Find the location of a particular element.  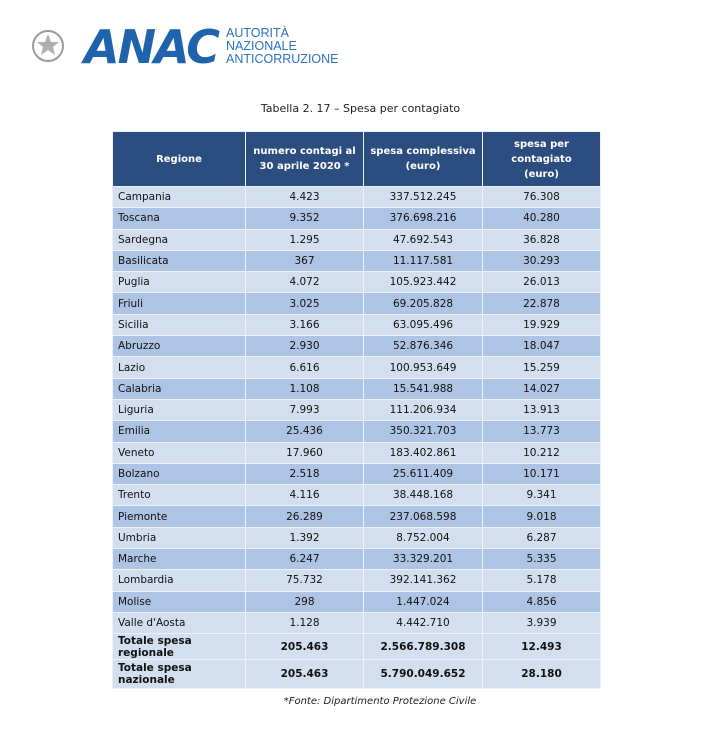

table-cell: 25.611.409 is located at coordinates (423, 474).